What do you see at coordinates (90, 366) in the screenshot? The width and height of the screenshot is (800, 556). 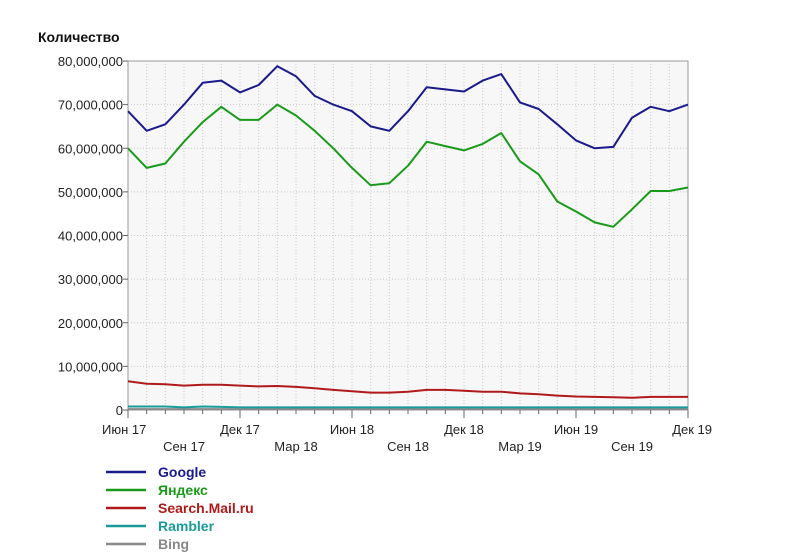 I see `y-tick-label: 10,000,000` at bounding box center [90, 366].